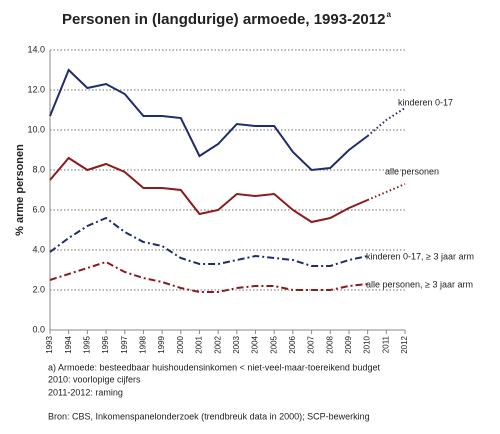  I want to click on y-tick-label: 10.0, so click(36, 129).